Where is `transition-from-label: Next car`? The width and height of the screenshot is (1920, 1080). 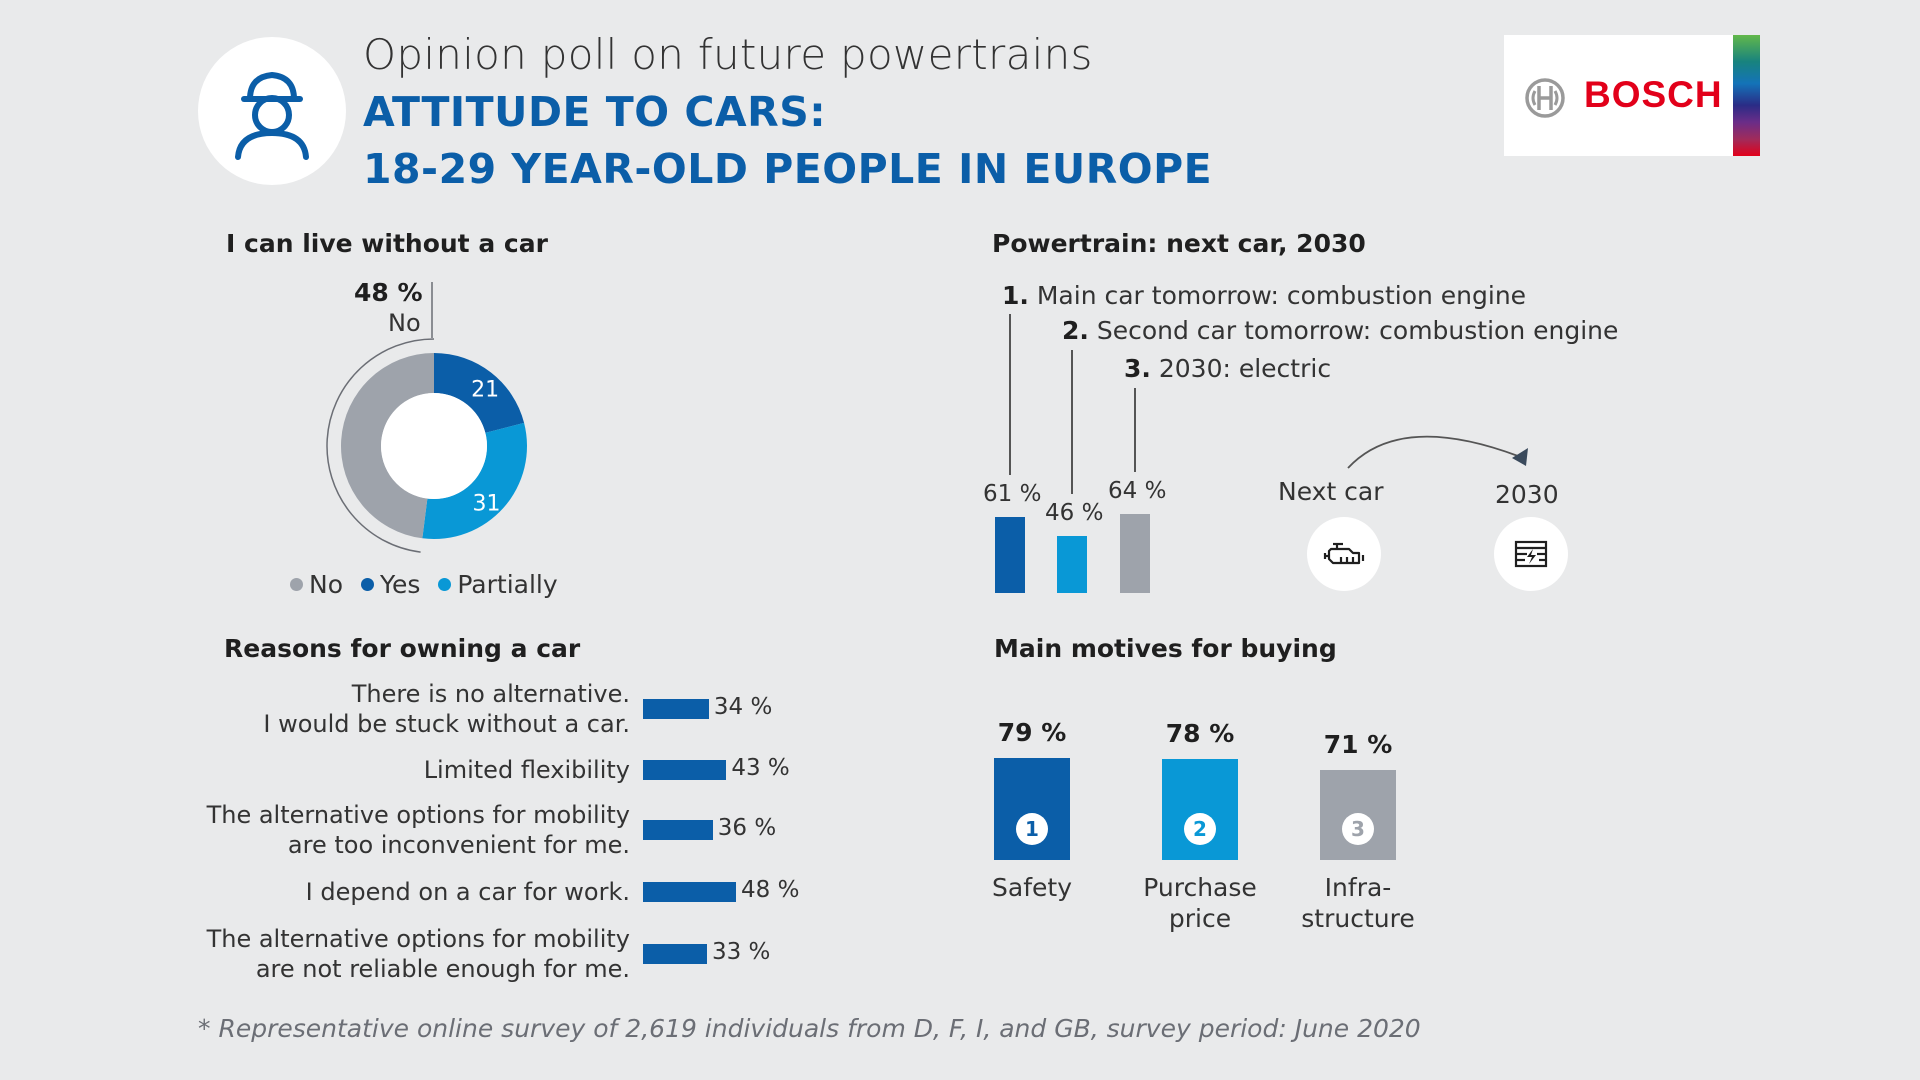 transition-from-label: Next car is located at coordinates (1331, 491).